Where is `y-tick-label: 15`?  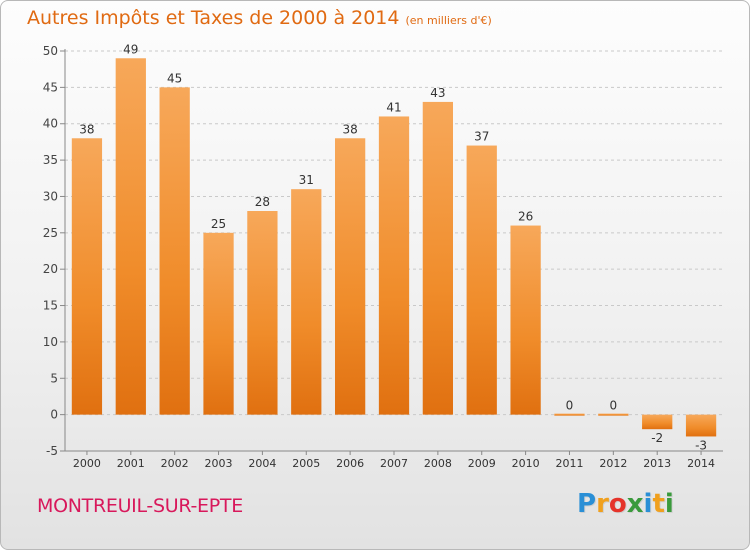
y-tick-label: 15 is located at coordinates (50, 306).